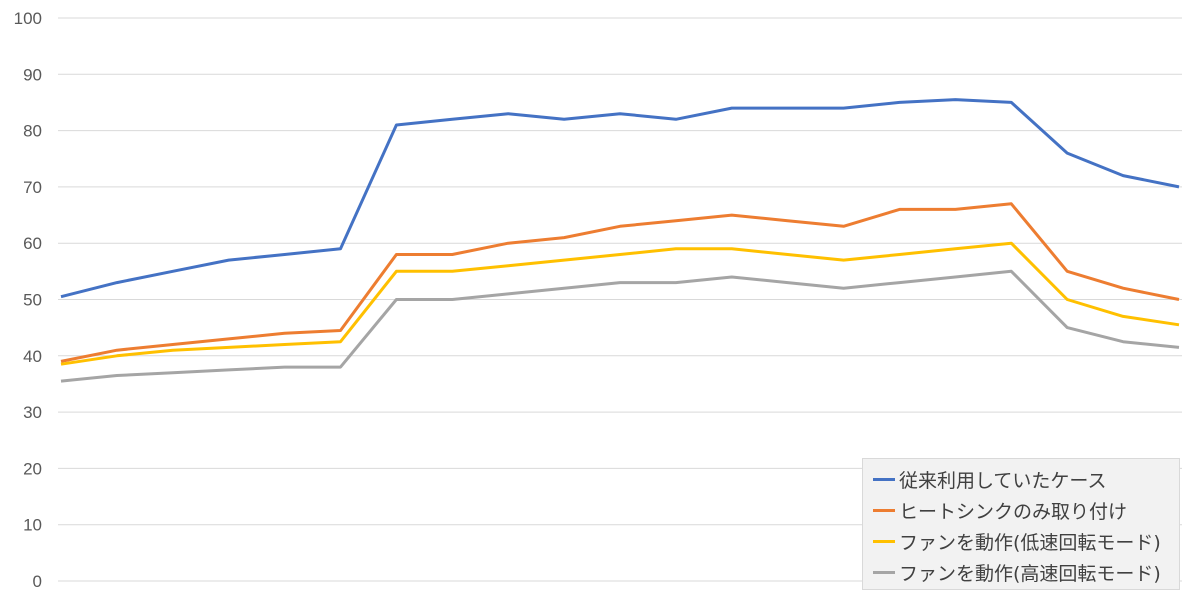 The image size is (1200, 600). I want to click on y-tick-label-40: 40, so click(32, 356).